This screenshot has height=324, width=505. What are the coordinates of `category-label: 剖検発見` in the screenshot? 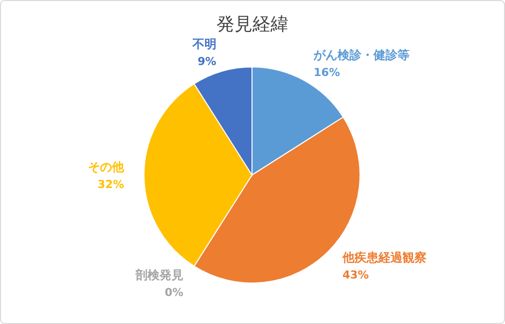 It's located at (159, 275).